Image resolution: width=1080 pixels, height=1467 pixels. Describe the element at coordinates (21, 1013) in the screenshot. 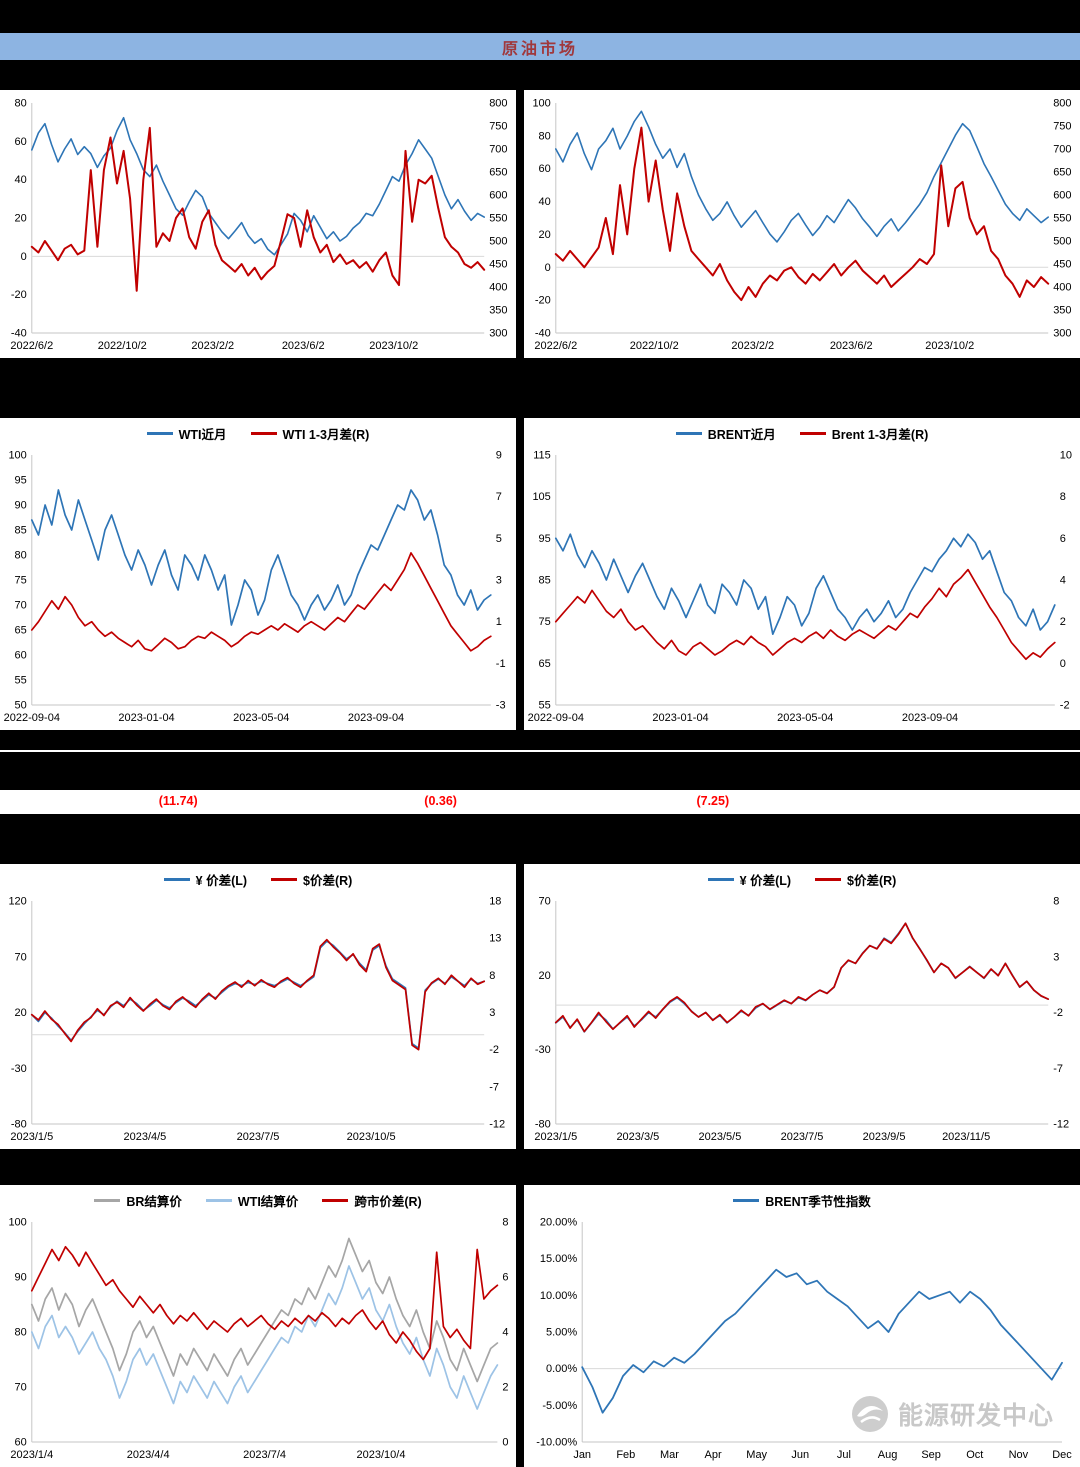

I see `left-axis-tick-label: 20` at that location.